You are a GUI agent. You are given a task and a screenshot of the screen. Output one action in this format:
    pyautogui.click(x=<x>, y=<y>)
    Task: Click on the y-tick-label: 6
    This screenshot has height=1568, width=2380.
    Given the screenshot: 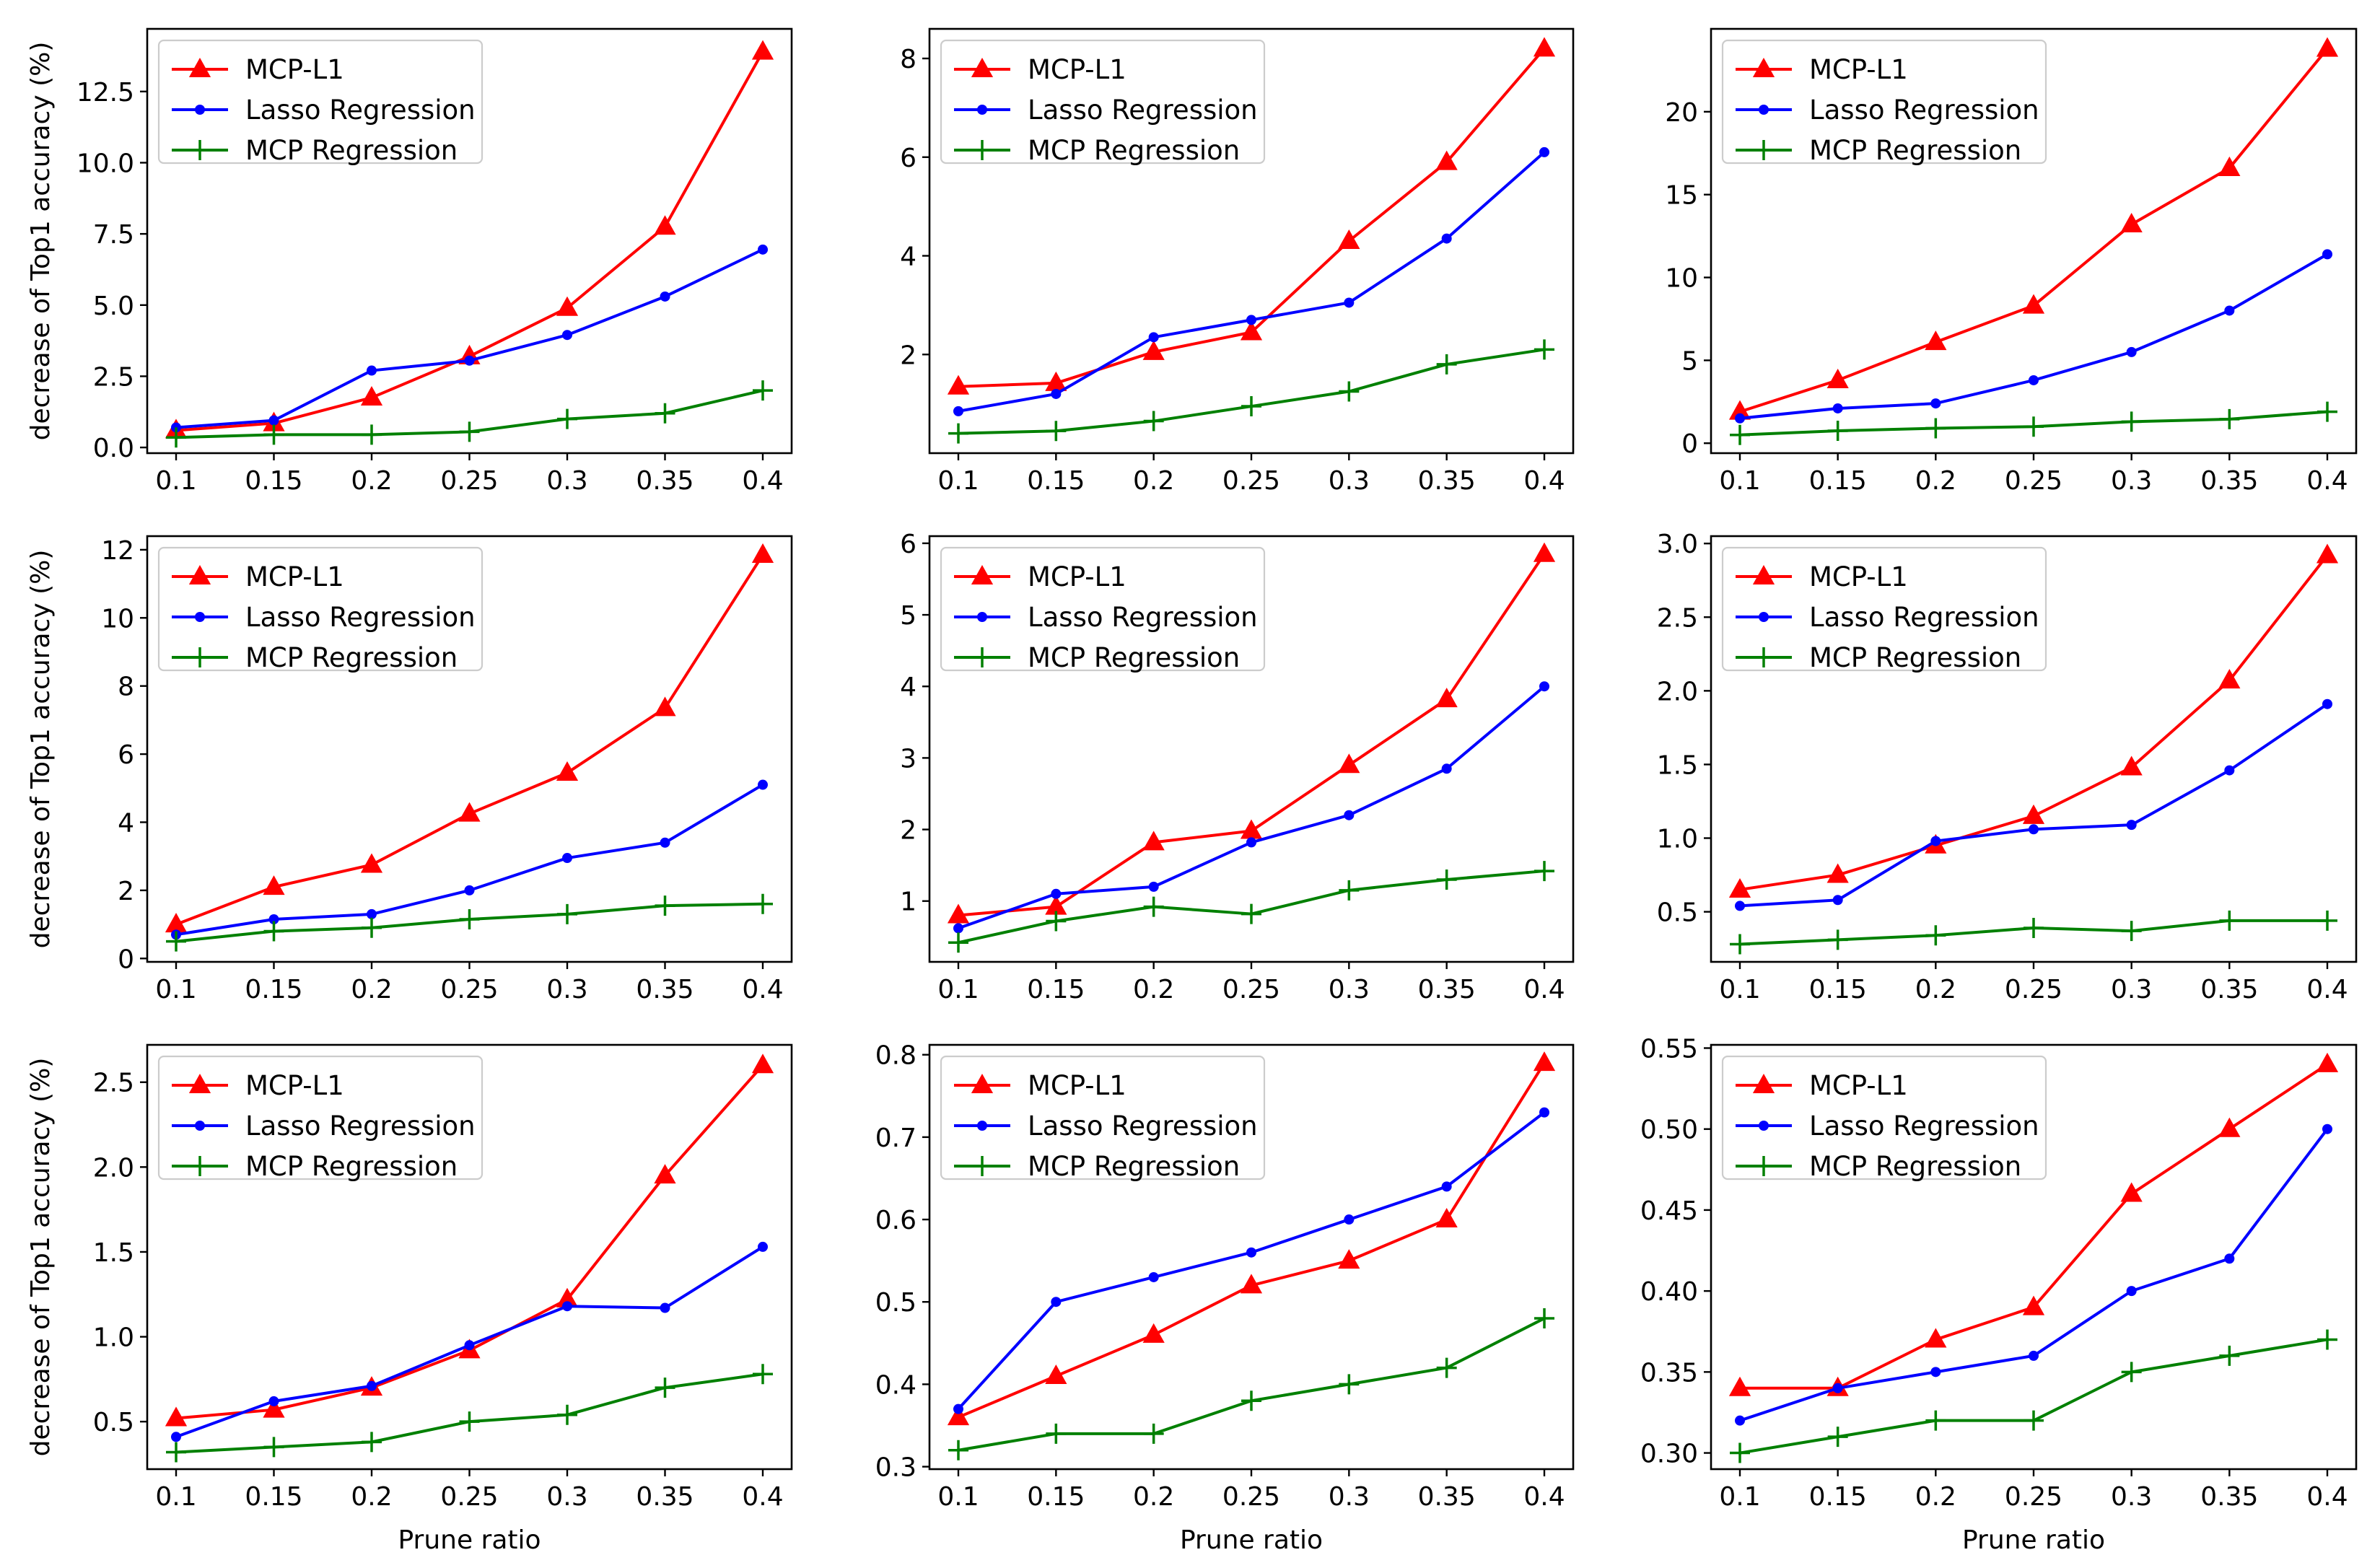 What is the action you would take?
    pyautogui.click(x=908, y=544)
    